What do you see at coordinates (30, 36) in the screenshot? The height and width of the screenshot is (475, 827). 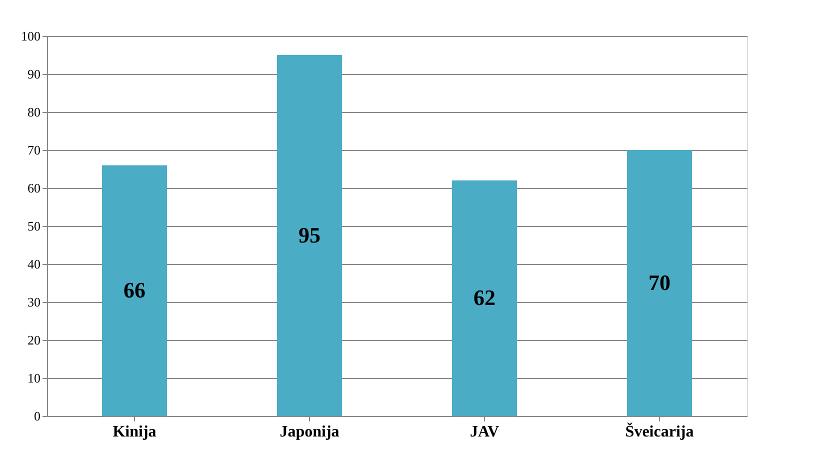 I see `y-tick-label: 100` at bounding box center [30, 36].